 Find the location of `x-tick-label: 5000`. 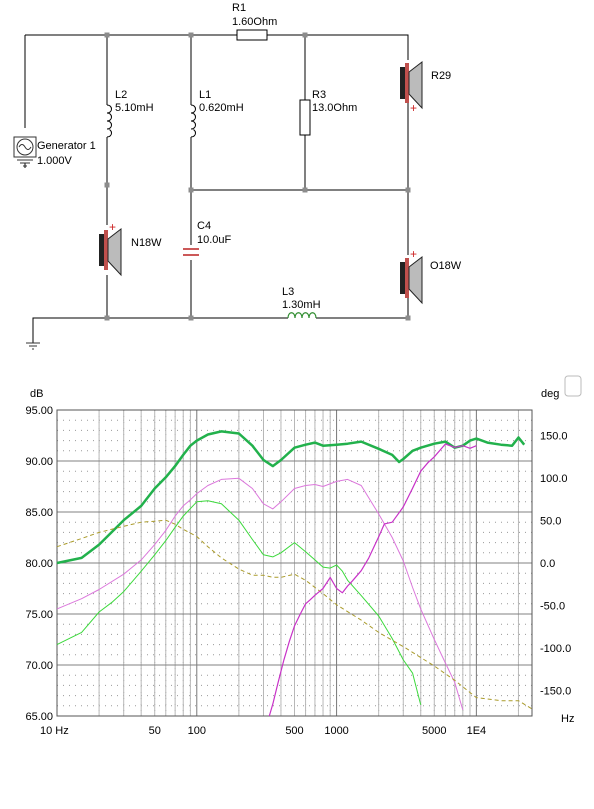

x-tick-label: 5000 is located at coordinates (434, 731).